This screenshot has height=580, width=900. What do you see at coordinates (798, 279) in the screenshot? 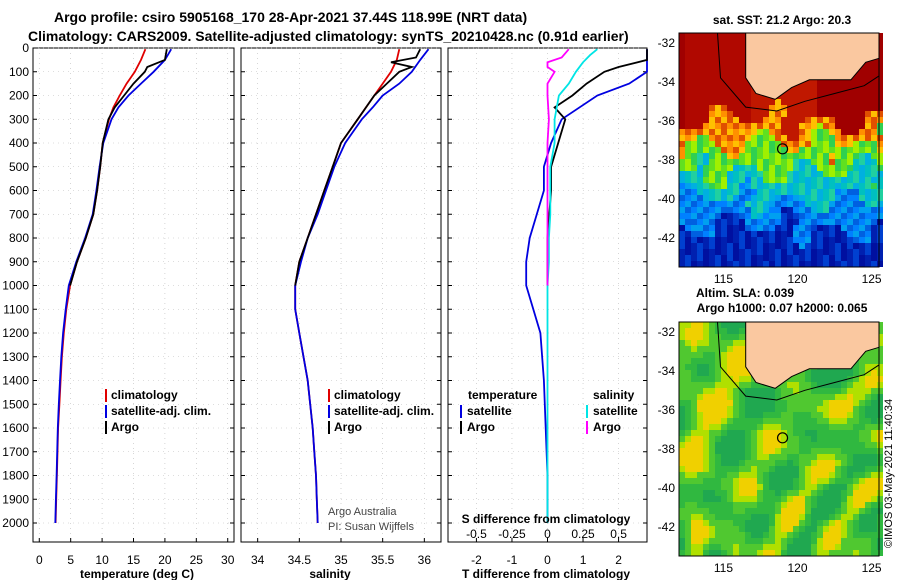
I see `map-x-tick-label: 120` at bounding box center [798, 279].